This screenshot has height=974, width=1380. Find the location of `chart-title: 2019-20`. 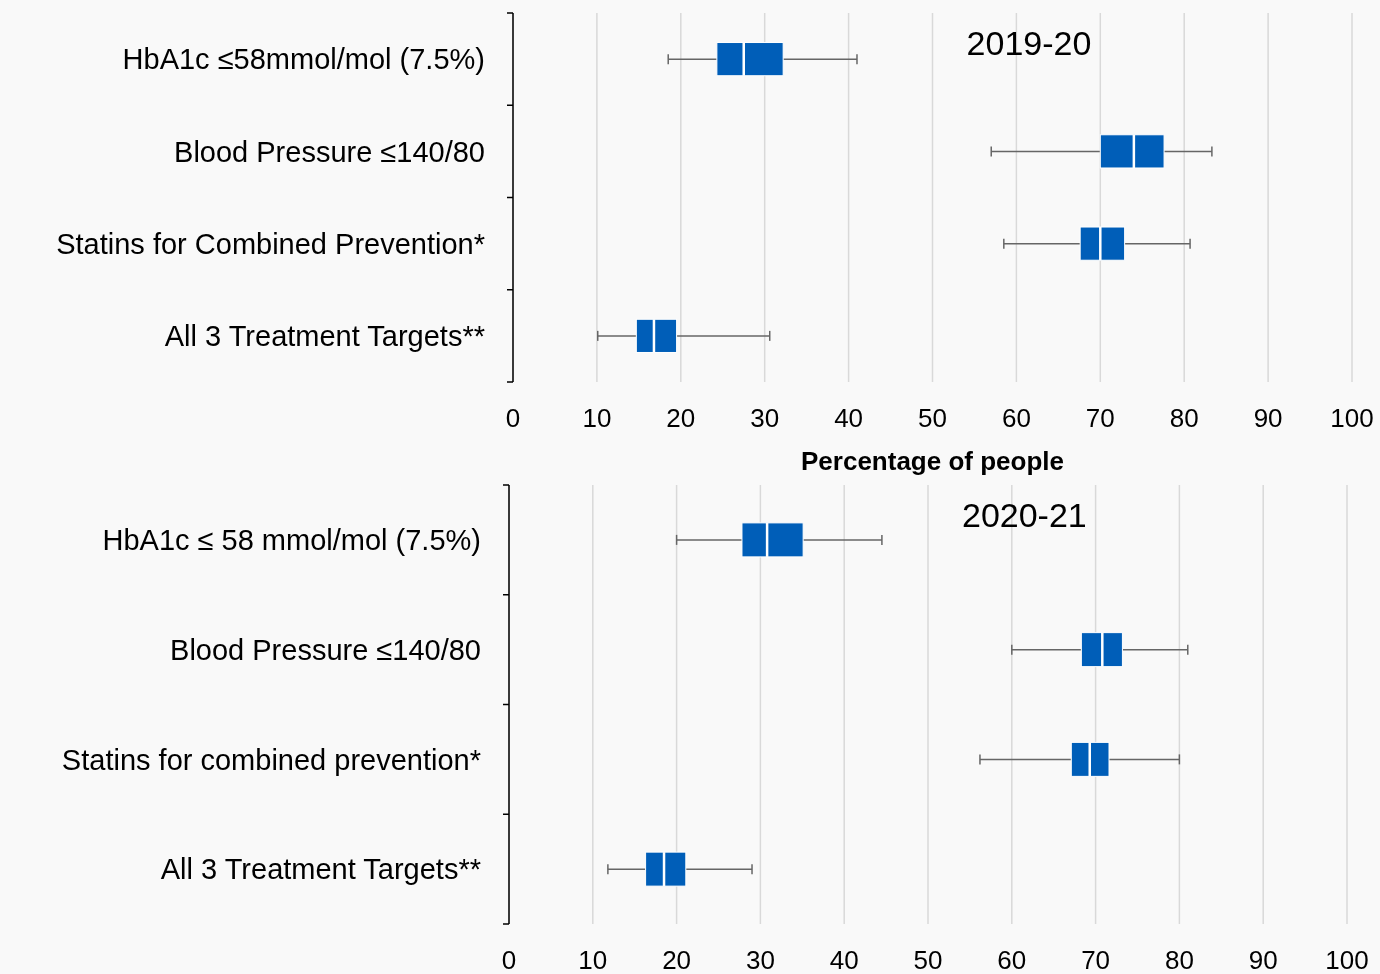

chart-title: 2019-20 is located at coordinates (1029, 43).